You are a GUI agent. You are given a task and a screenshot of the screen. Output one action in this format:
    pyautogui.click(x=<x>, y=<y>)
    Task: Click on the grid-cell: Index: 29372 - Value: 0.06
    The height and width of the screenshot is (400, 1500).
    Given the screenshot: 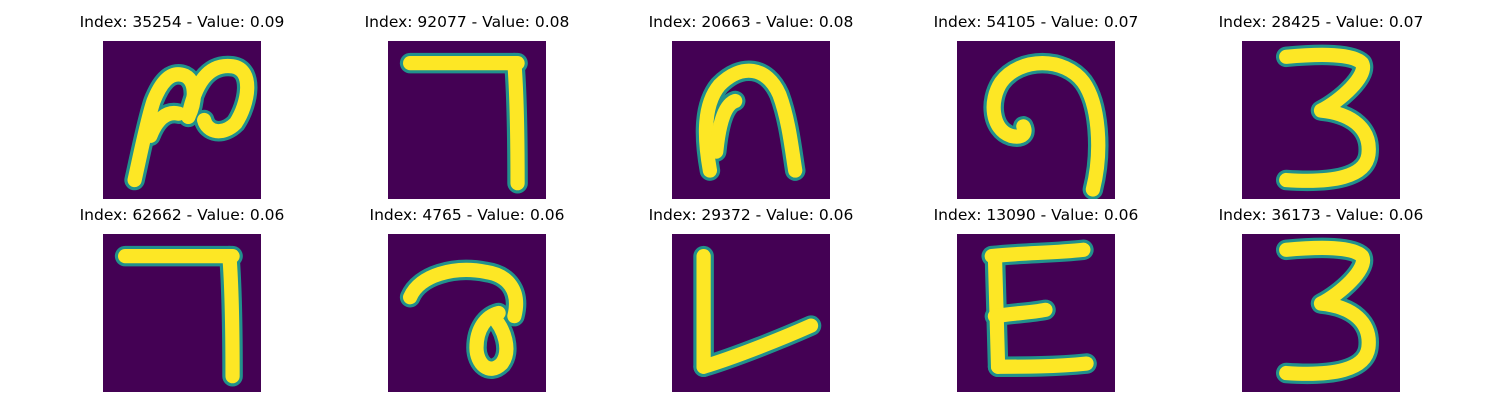 What is the action you would take?
    pyautogui.click(x=751, y=296)
    